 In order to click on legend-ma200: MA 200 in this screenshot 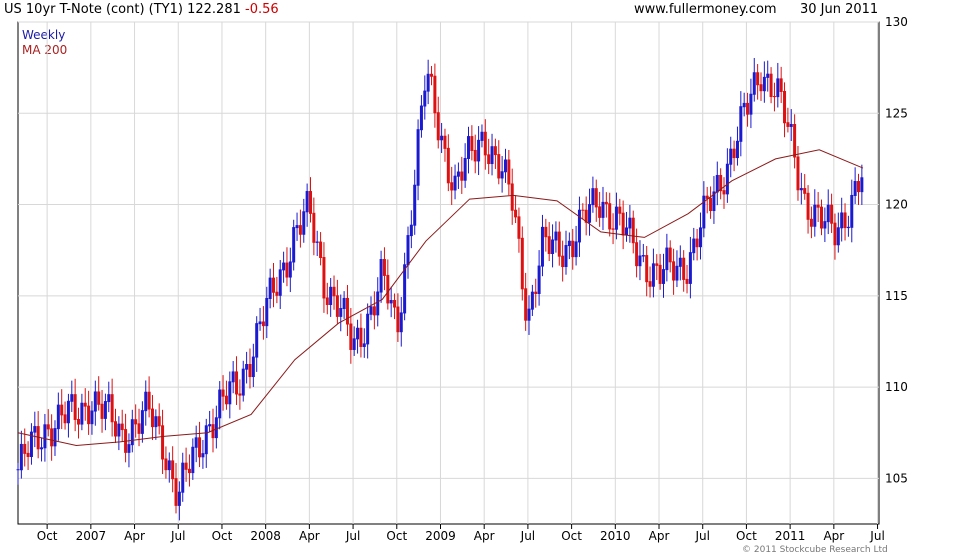, I will do `click(45, 50)`.